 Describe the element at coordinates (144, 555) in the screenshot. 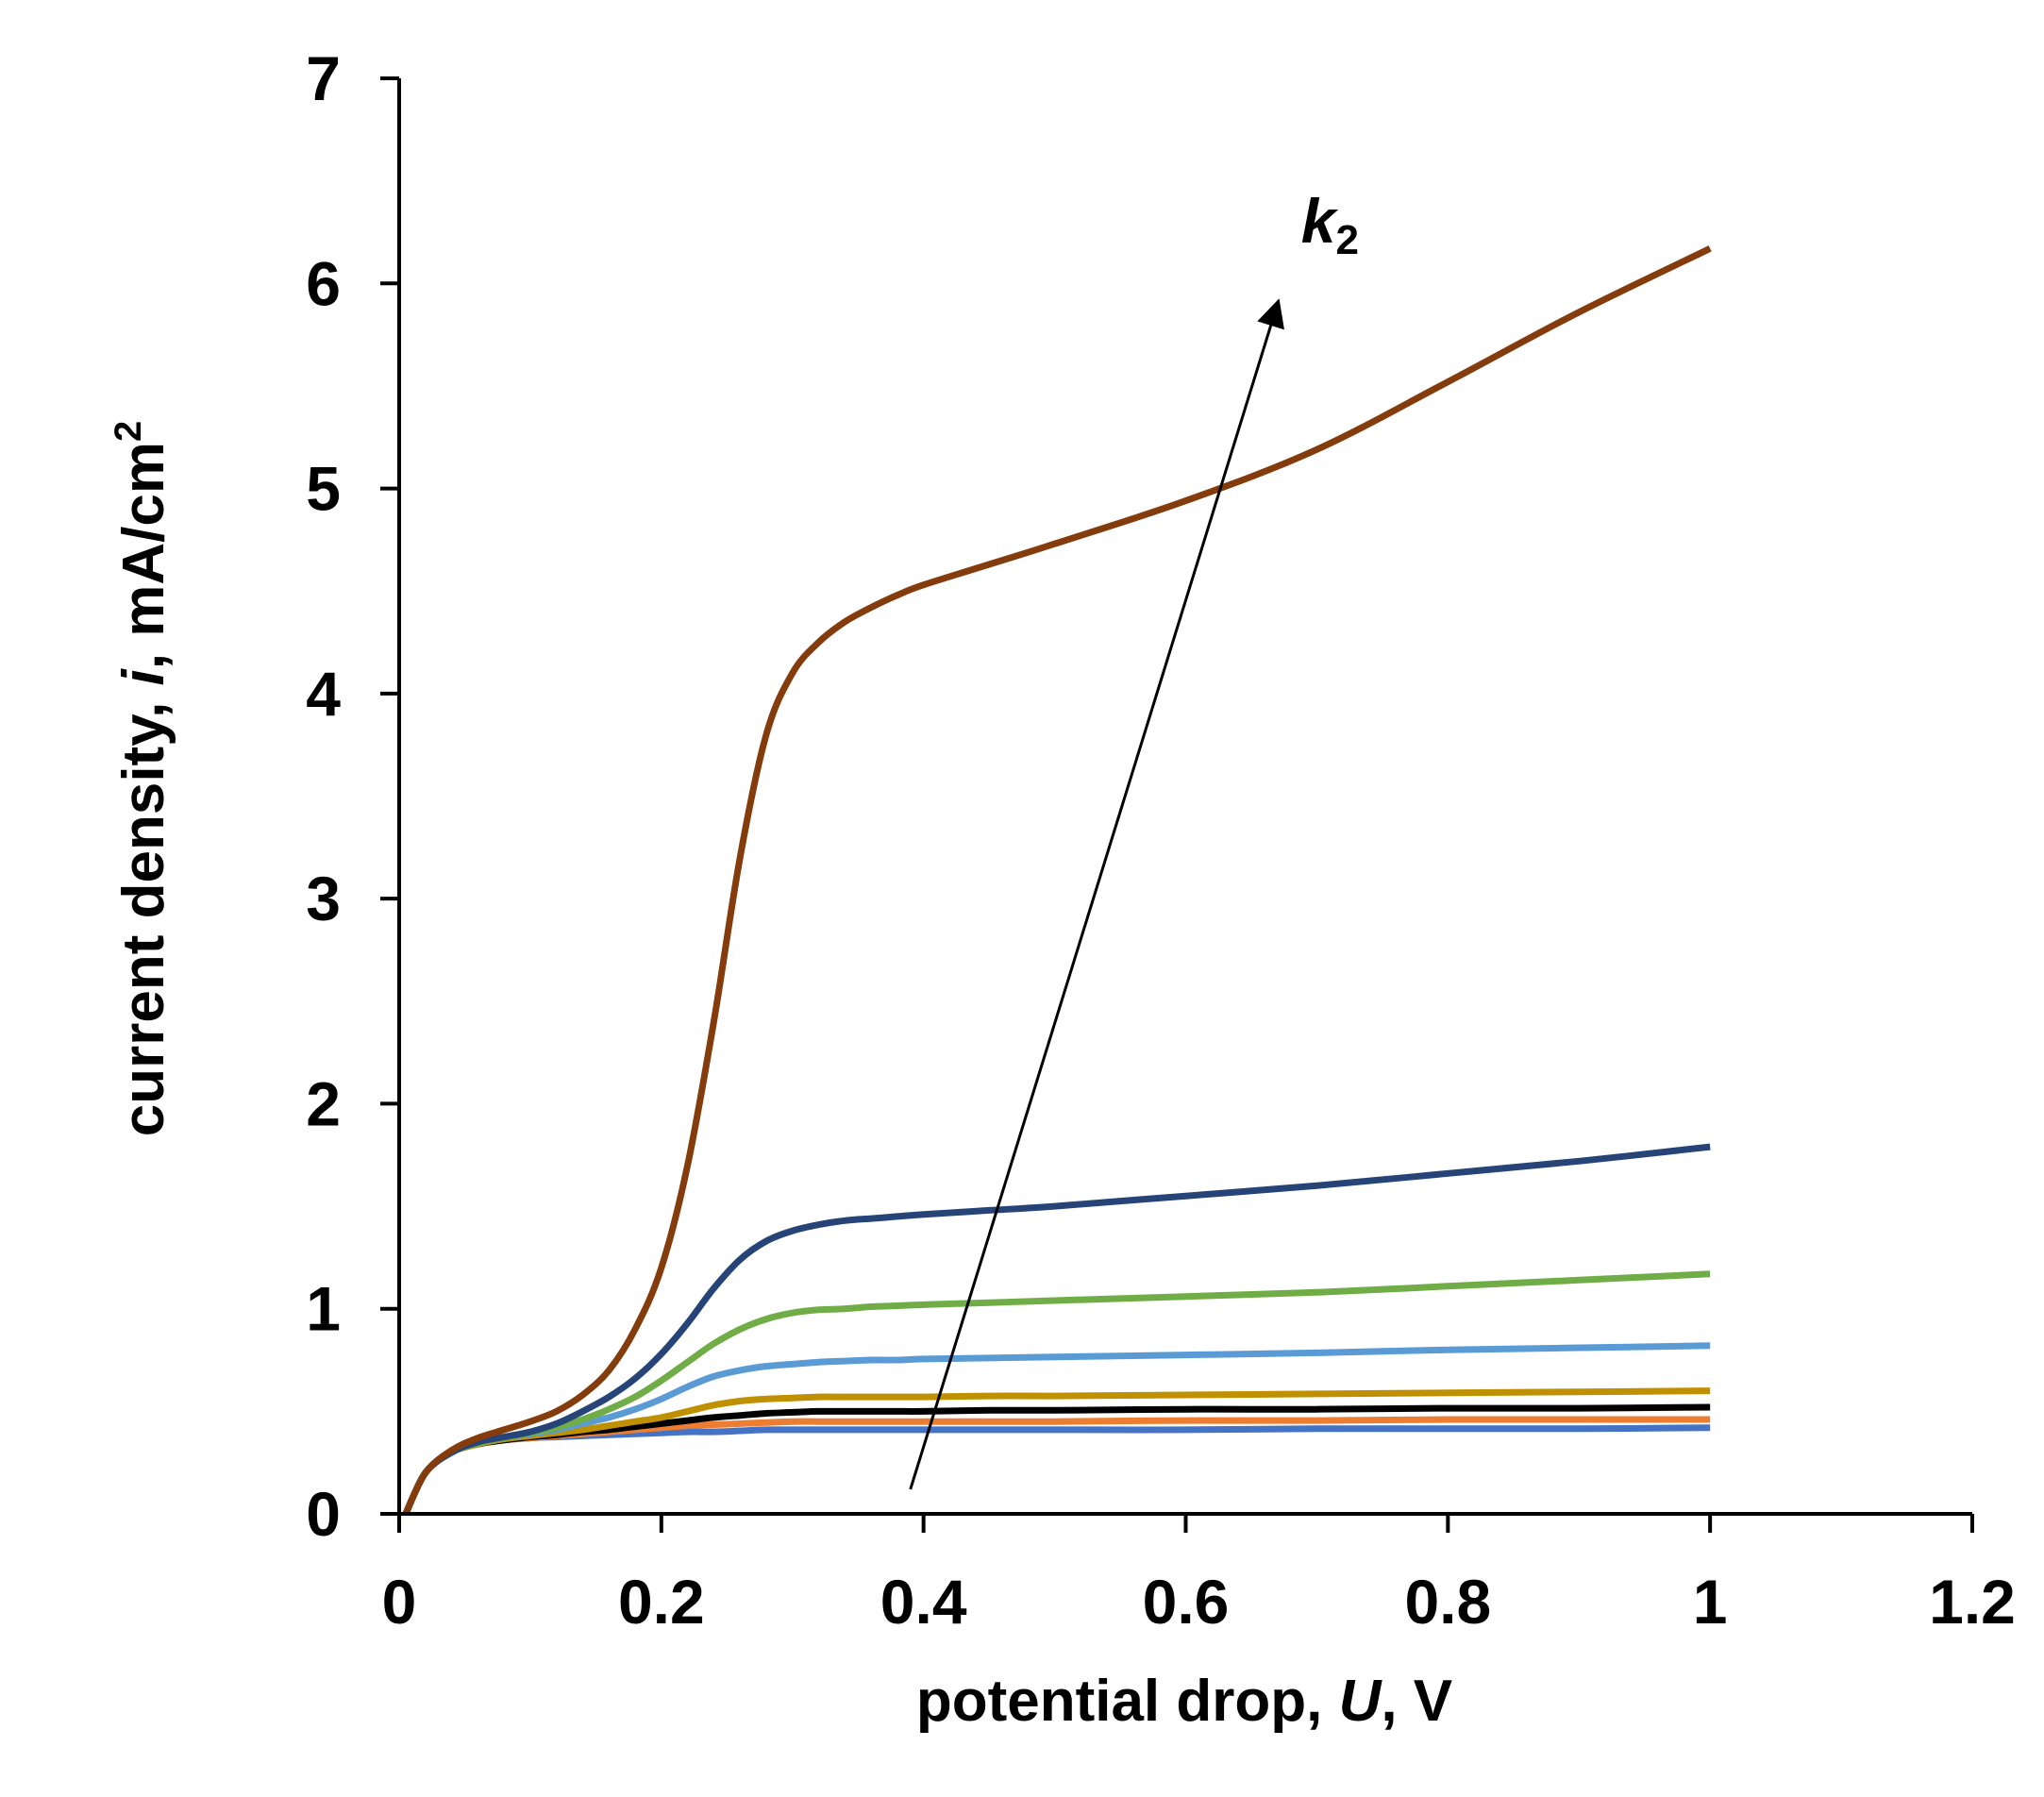

I see `y-axis-title-suffix: , mA/cm` at that location.